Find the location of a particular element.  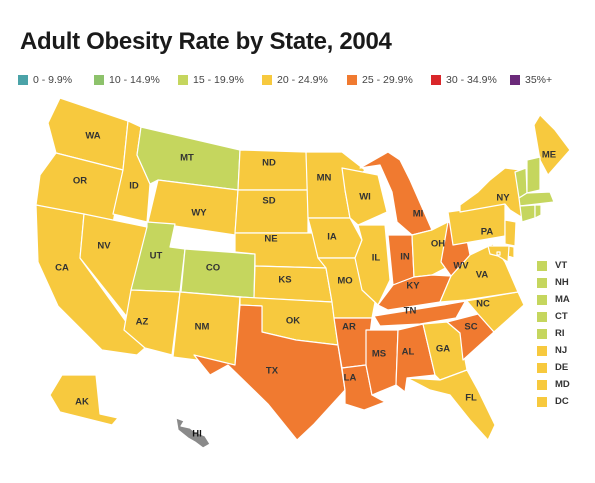

side-swatch-ct is located at coordinates (542, 316).